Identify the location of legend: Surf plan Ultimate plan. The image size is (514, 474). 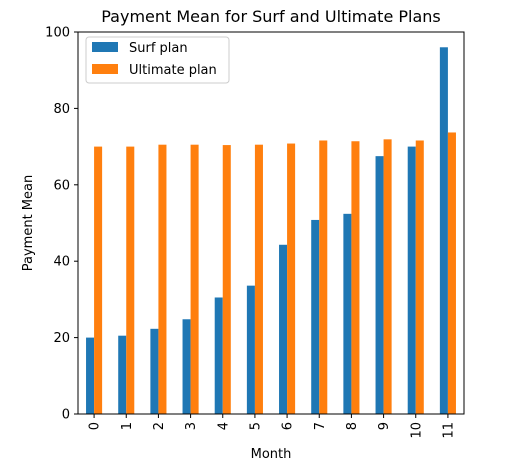
(157, 60).